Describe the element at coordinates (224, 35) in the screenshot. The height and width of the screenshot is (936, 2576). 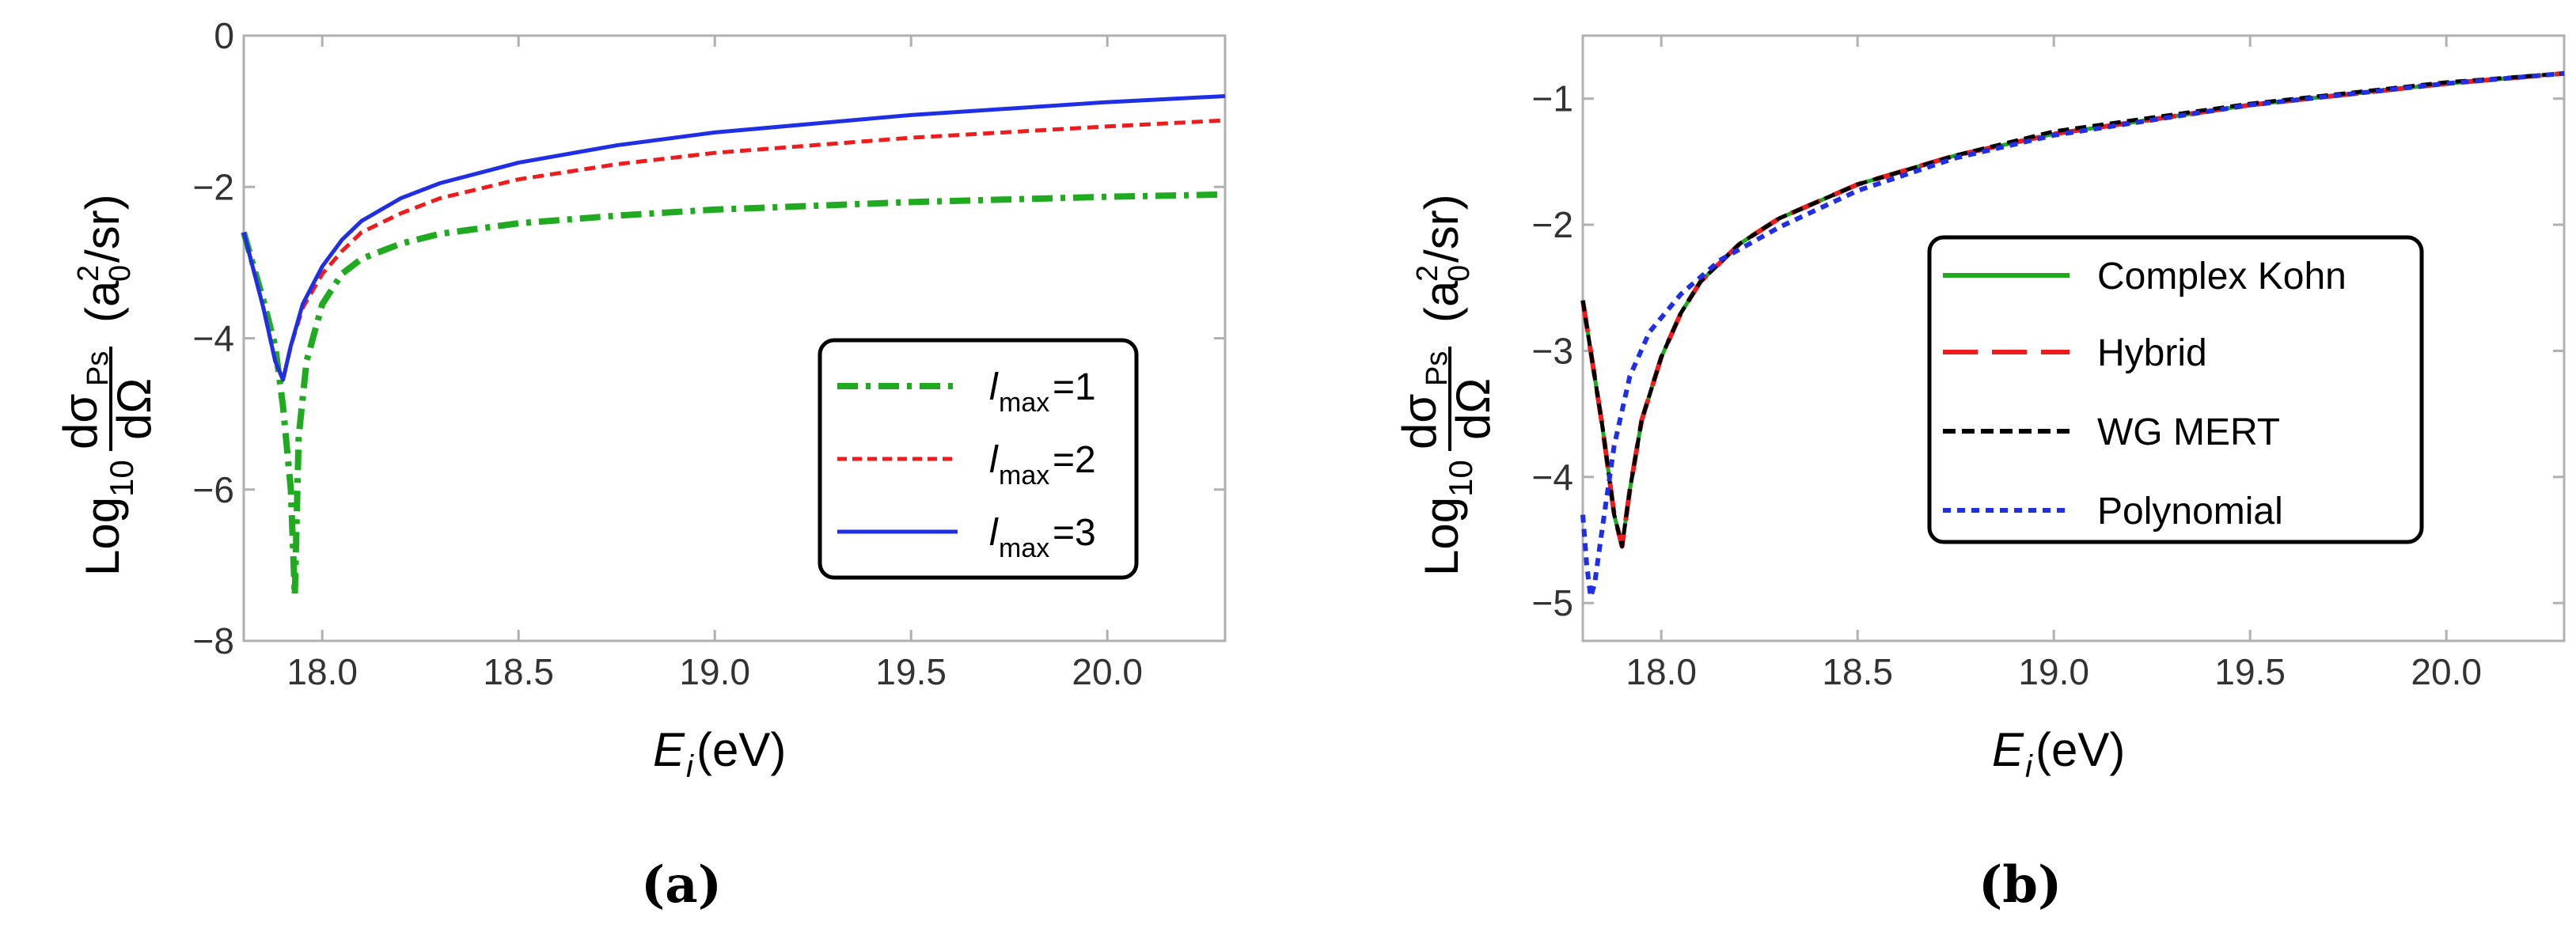
I see `y-tick-label: 0` at that location.